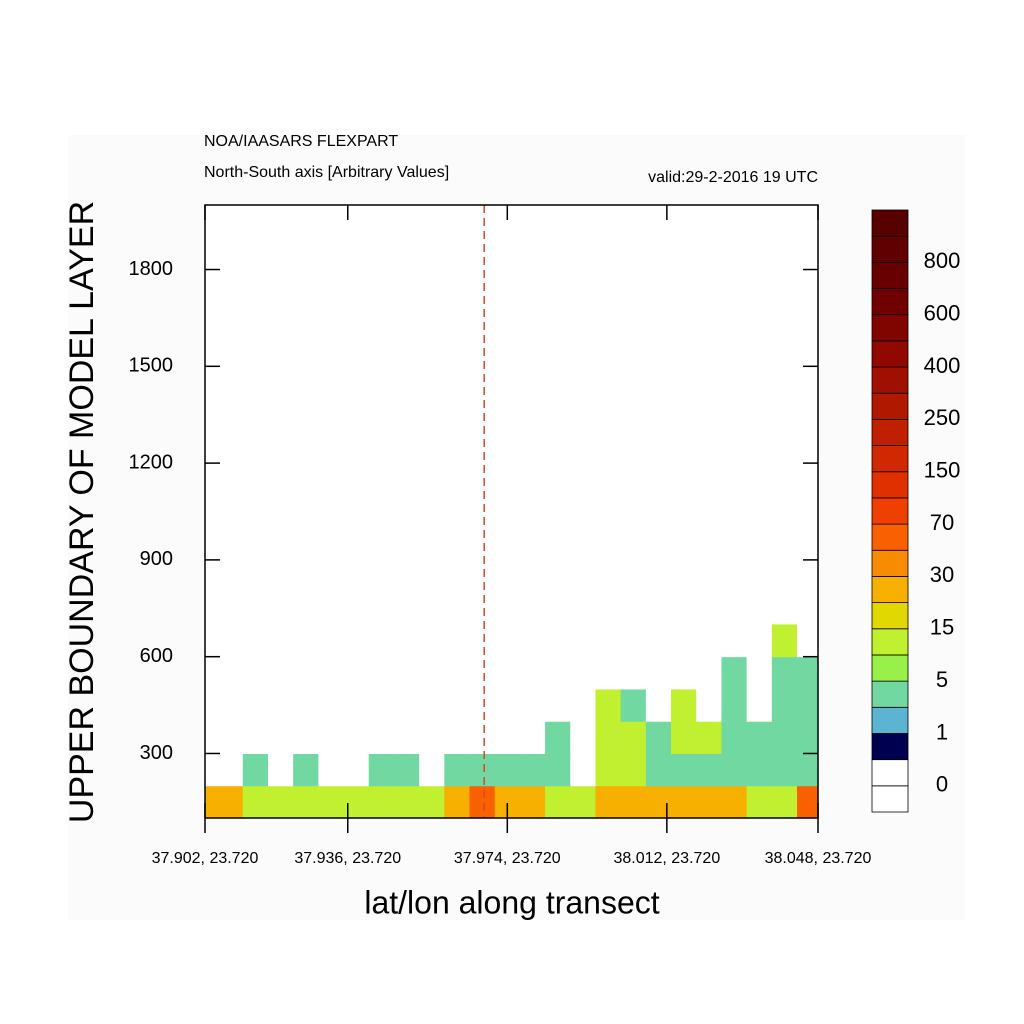 The width and height of the screenshot is (1024, 1024). I want to click on colorbar-label: 70, so click(942, 522).